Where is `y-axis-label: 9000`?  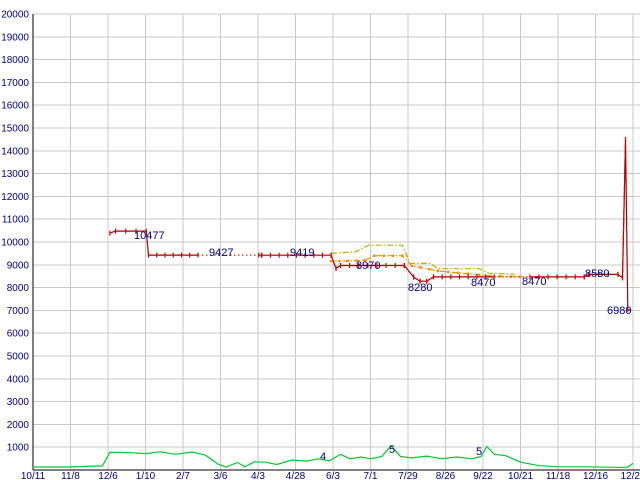 y-axis-label: 9000 is located at coordinates (18, 265).